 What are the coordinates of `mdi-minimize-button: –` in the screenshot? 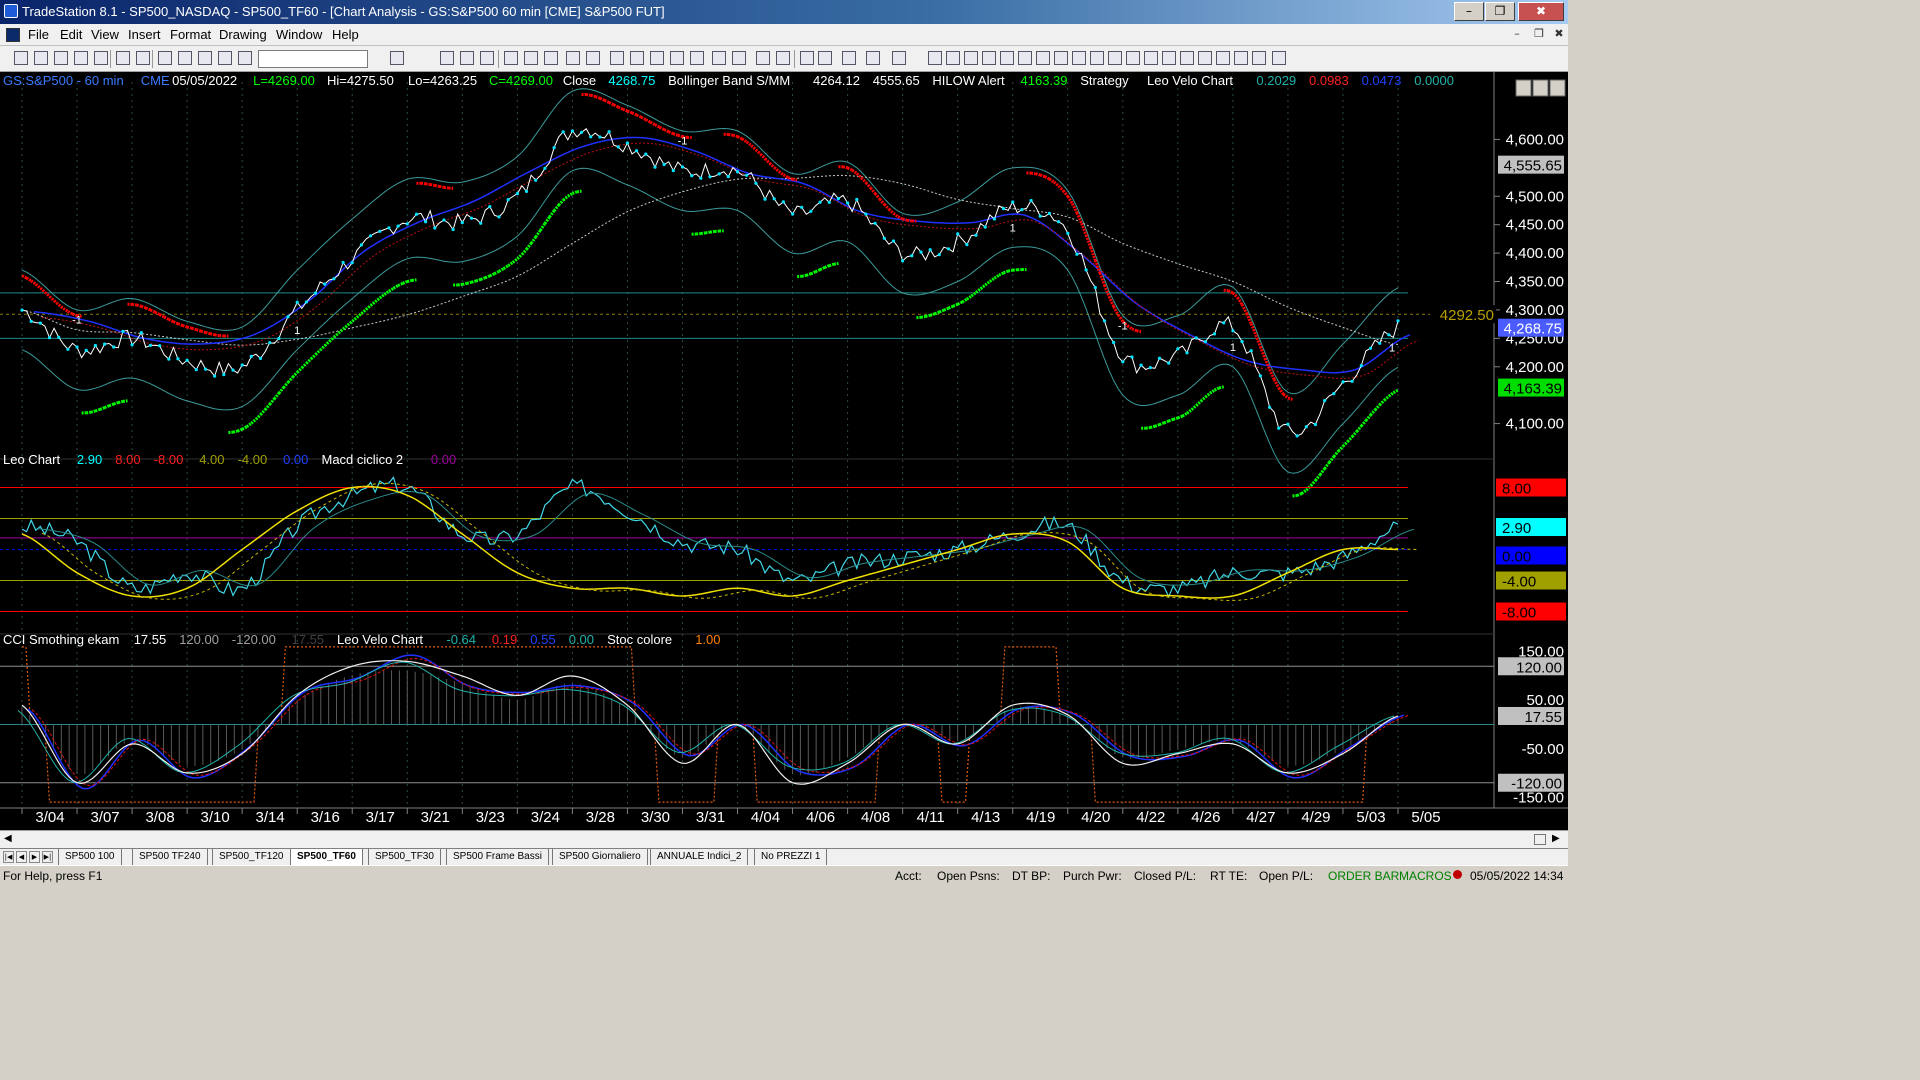 It's located at (1517, 33).